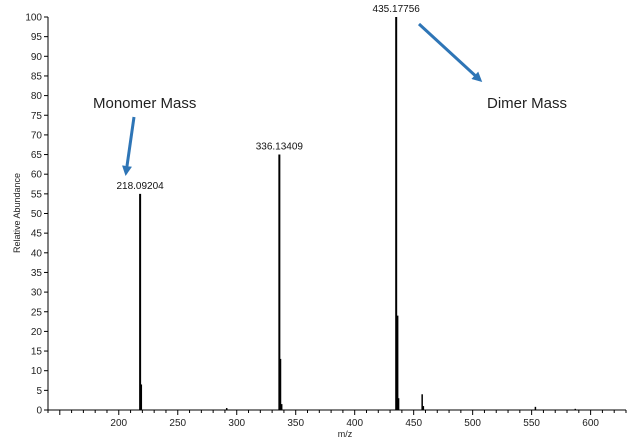  Describe the element at coordinates (492, 67) in the screenshot. I see `dimer-annotation: Dimer Mass` at that location.